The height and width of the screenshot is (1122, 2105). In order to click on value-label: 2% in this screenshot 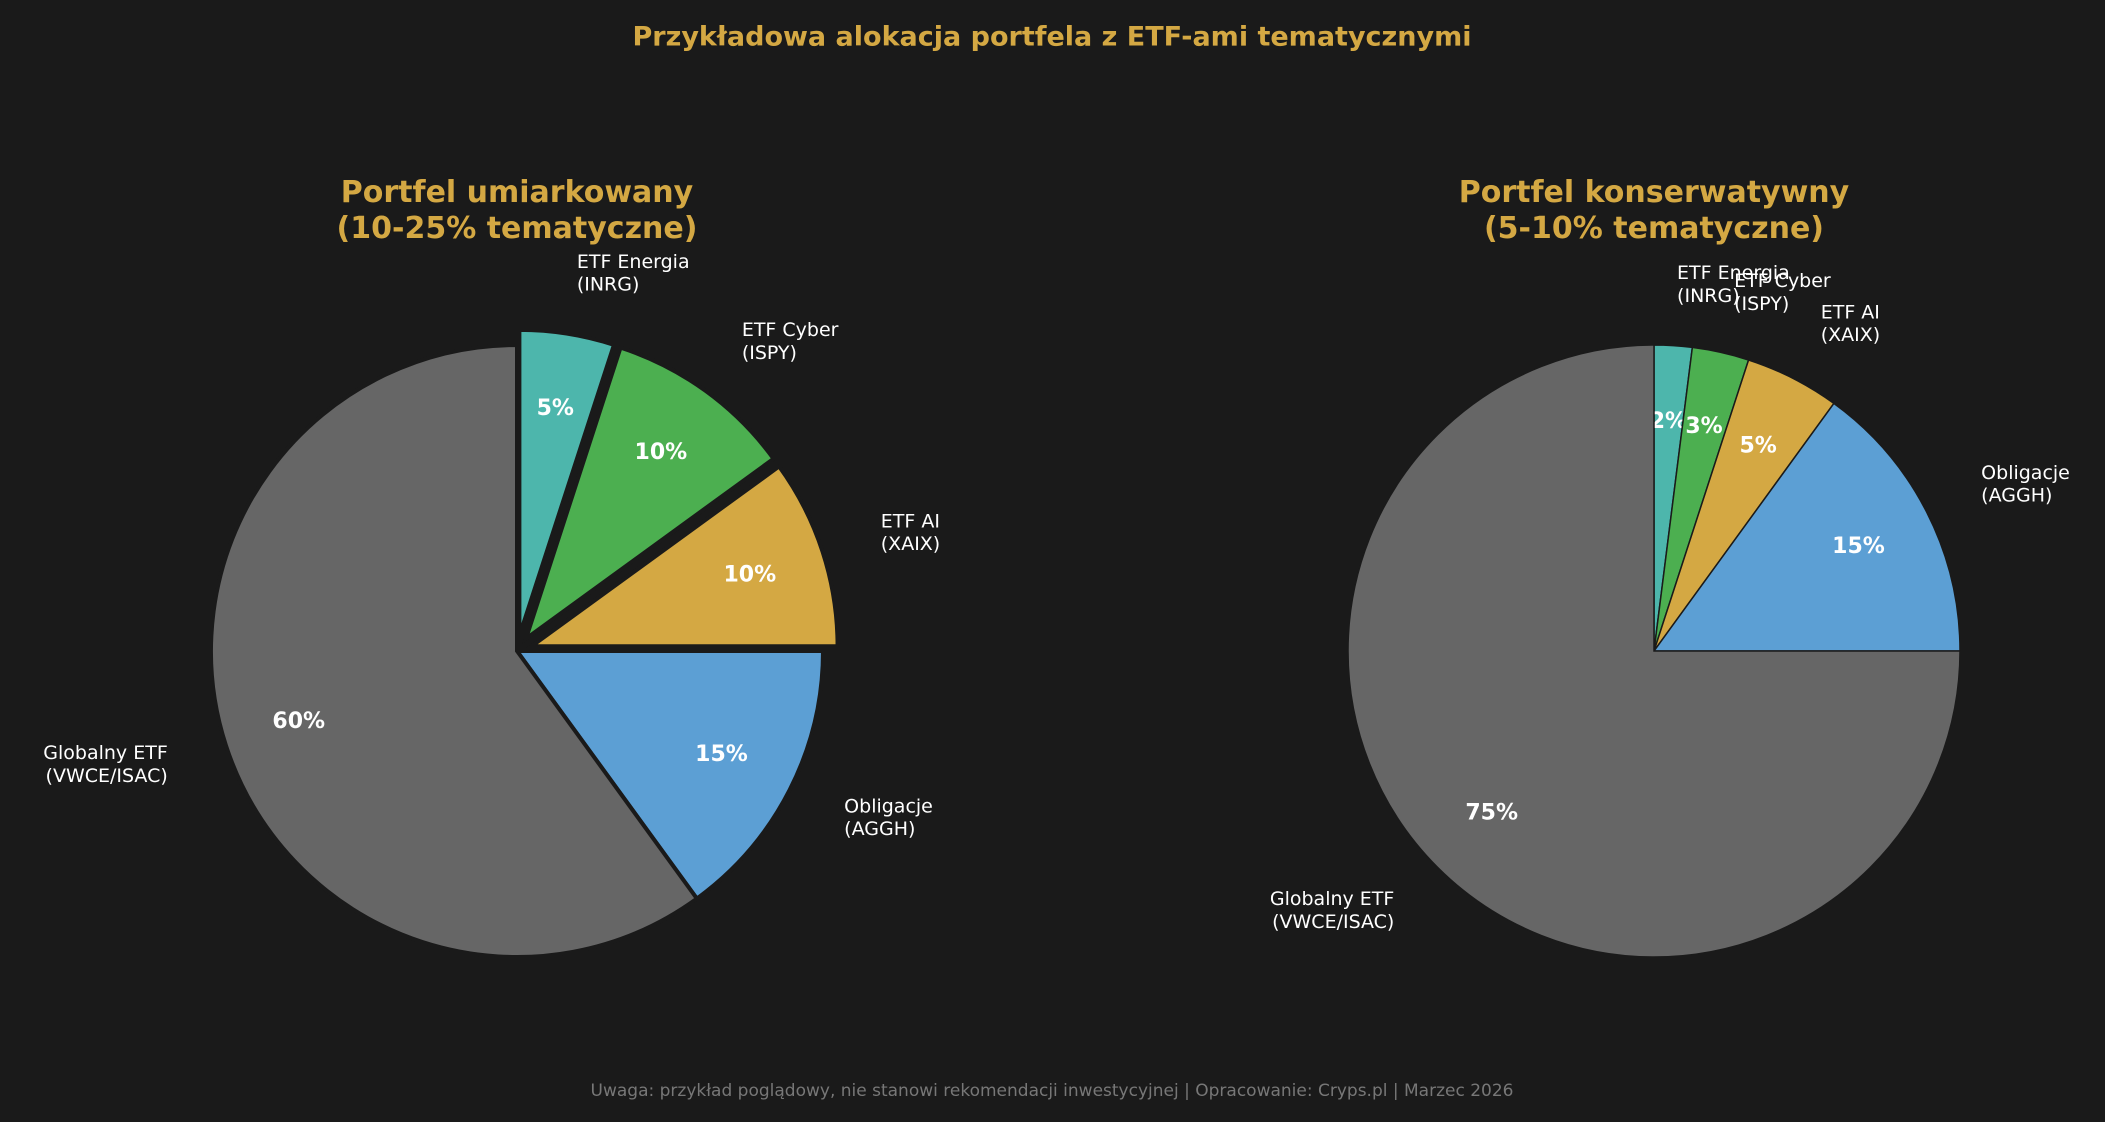, I will do `click(1668, 421)`.